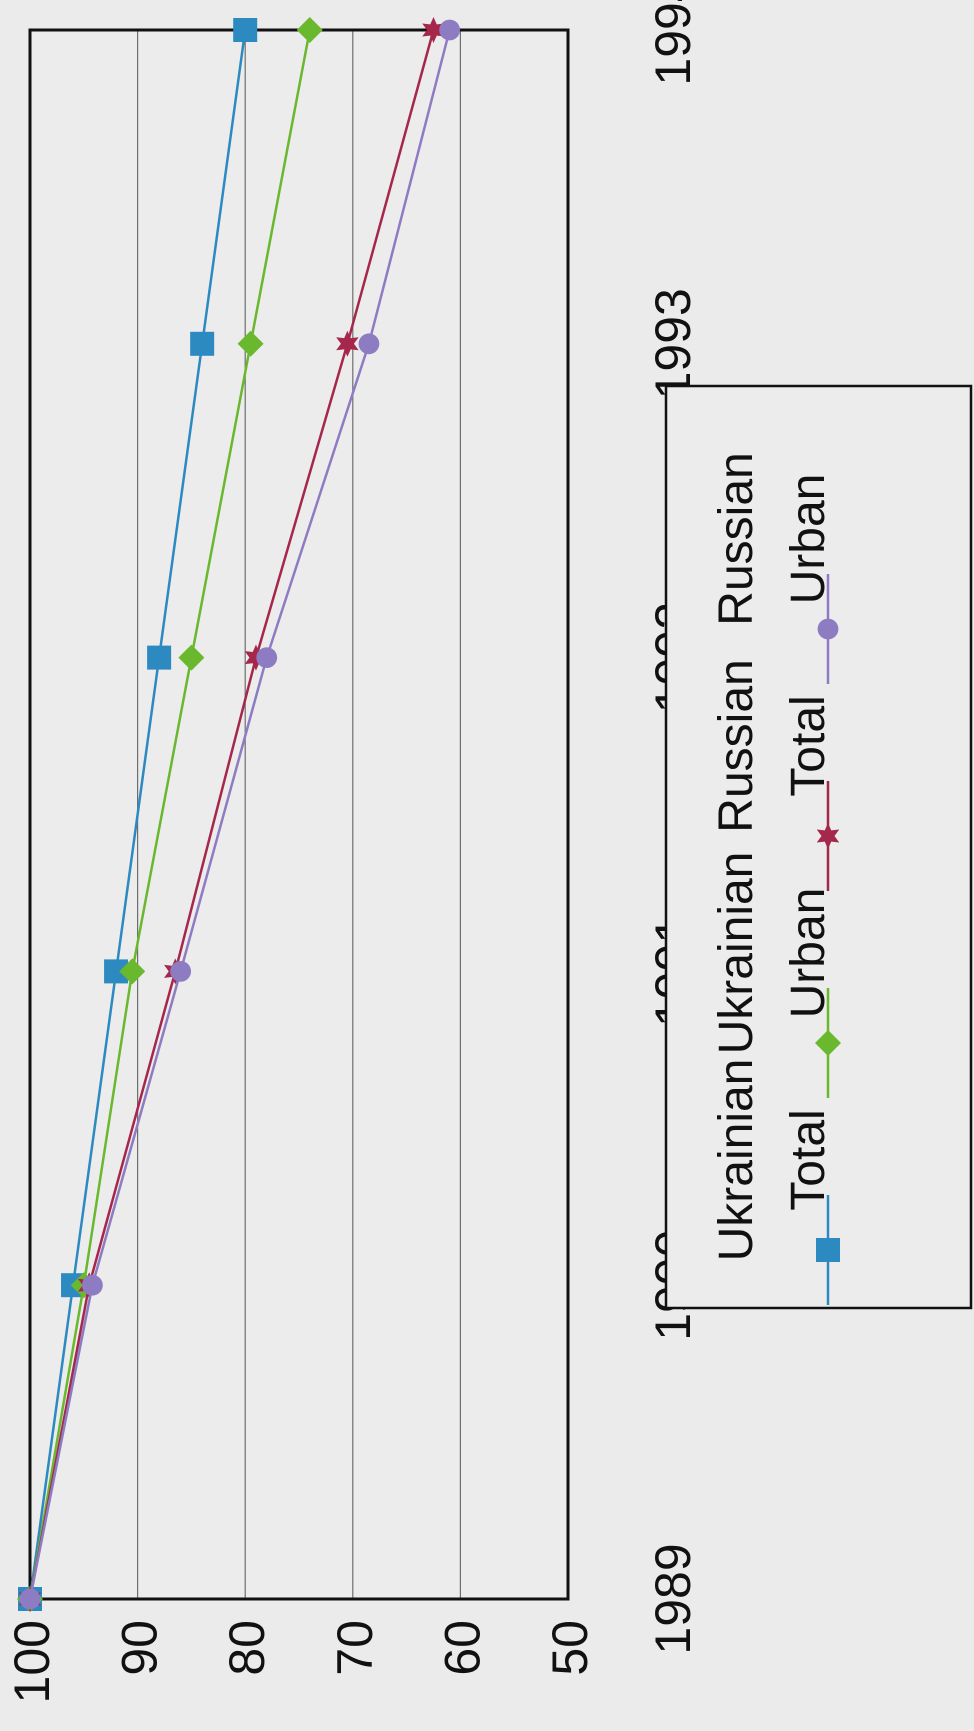 This screenshot has width=974, height=1731. What do you see at coordinates (30, 1599) in the screenshot?
I see `data-point-3-1989` at bounding box center [30, 1599].